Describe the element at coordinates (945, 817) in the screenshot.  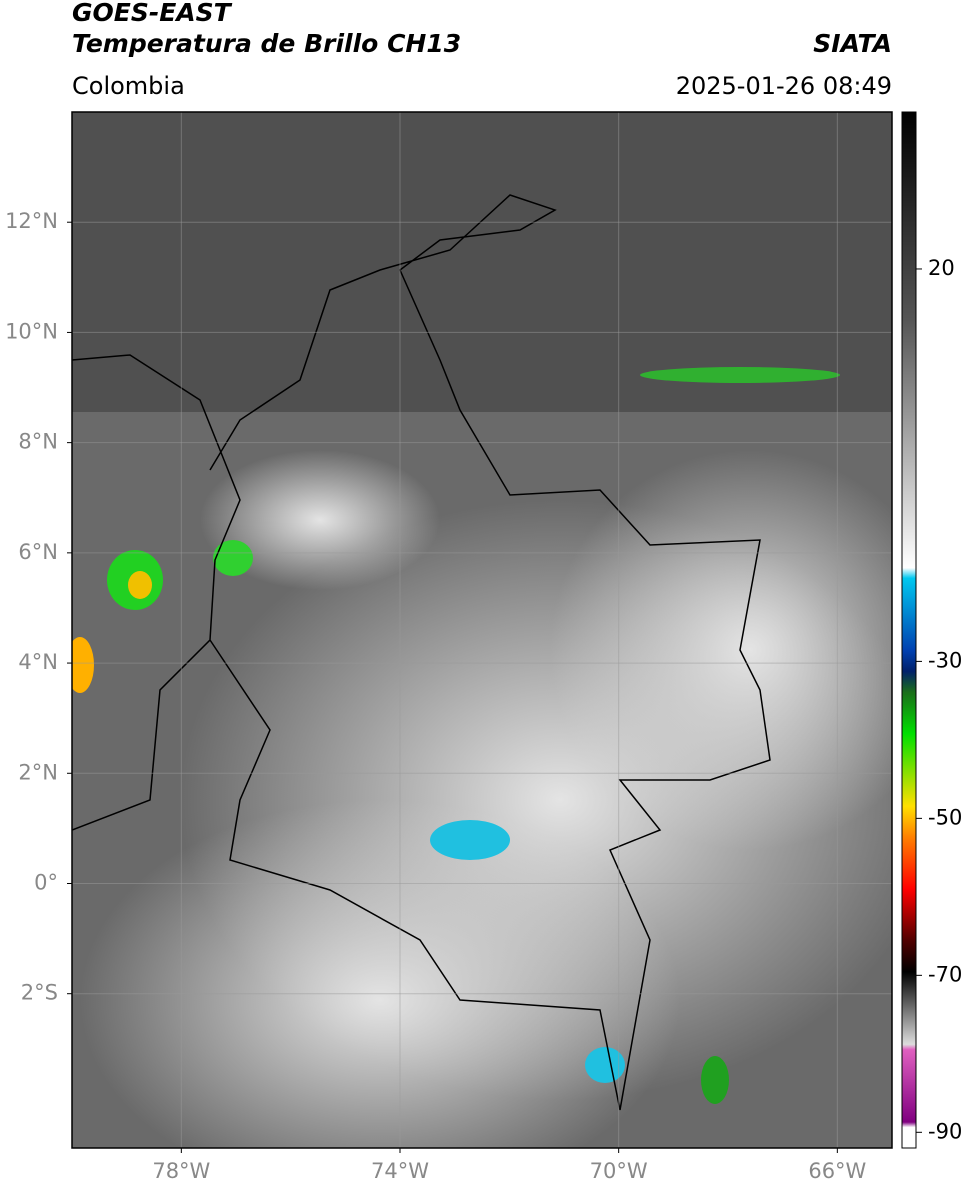
I see `colorbar-label: -50` at that location.